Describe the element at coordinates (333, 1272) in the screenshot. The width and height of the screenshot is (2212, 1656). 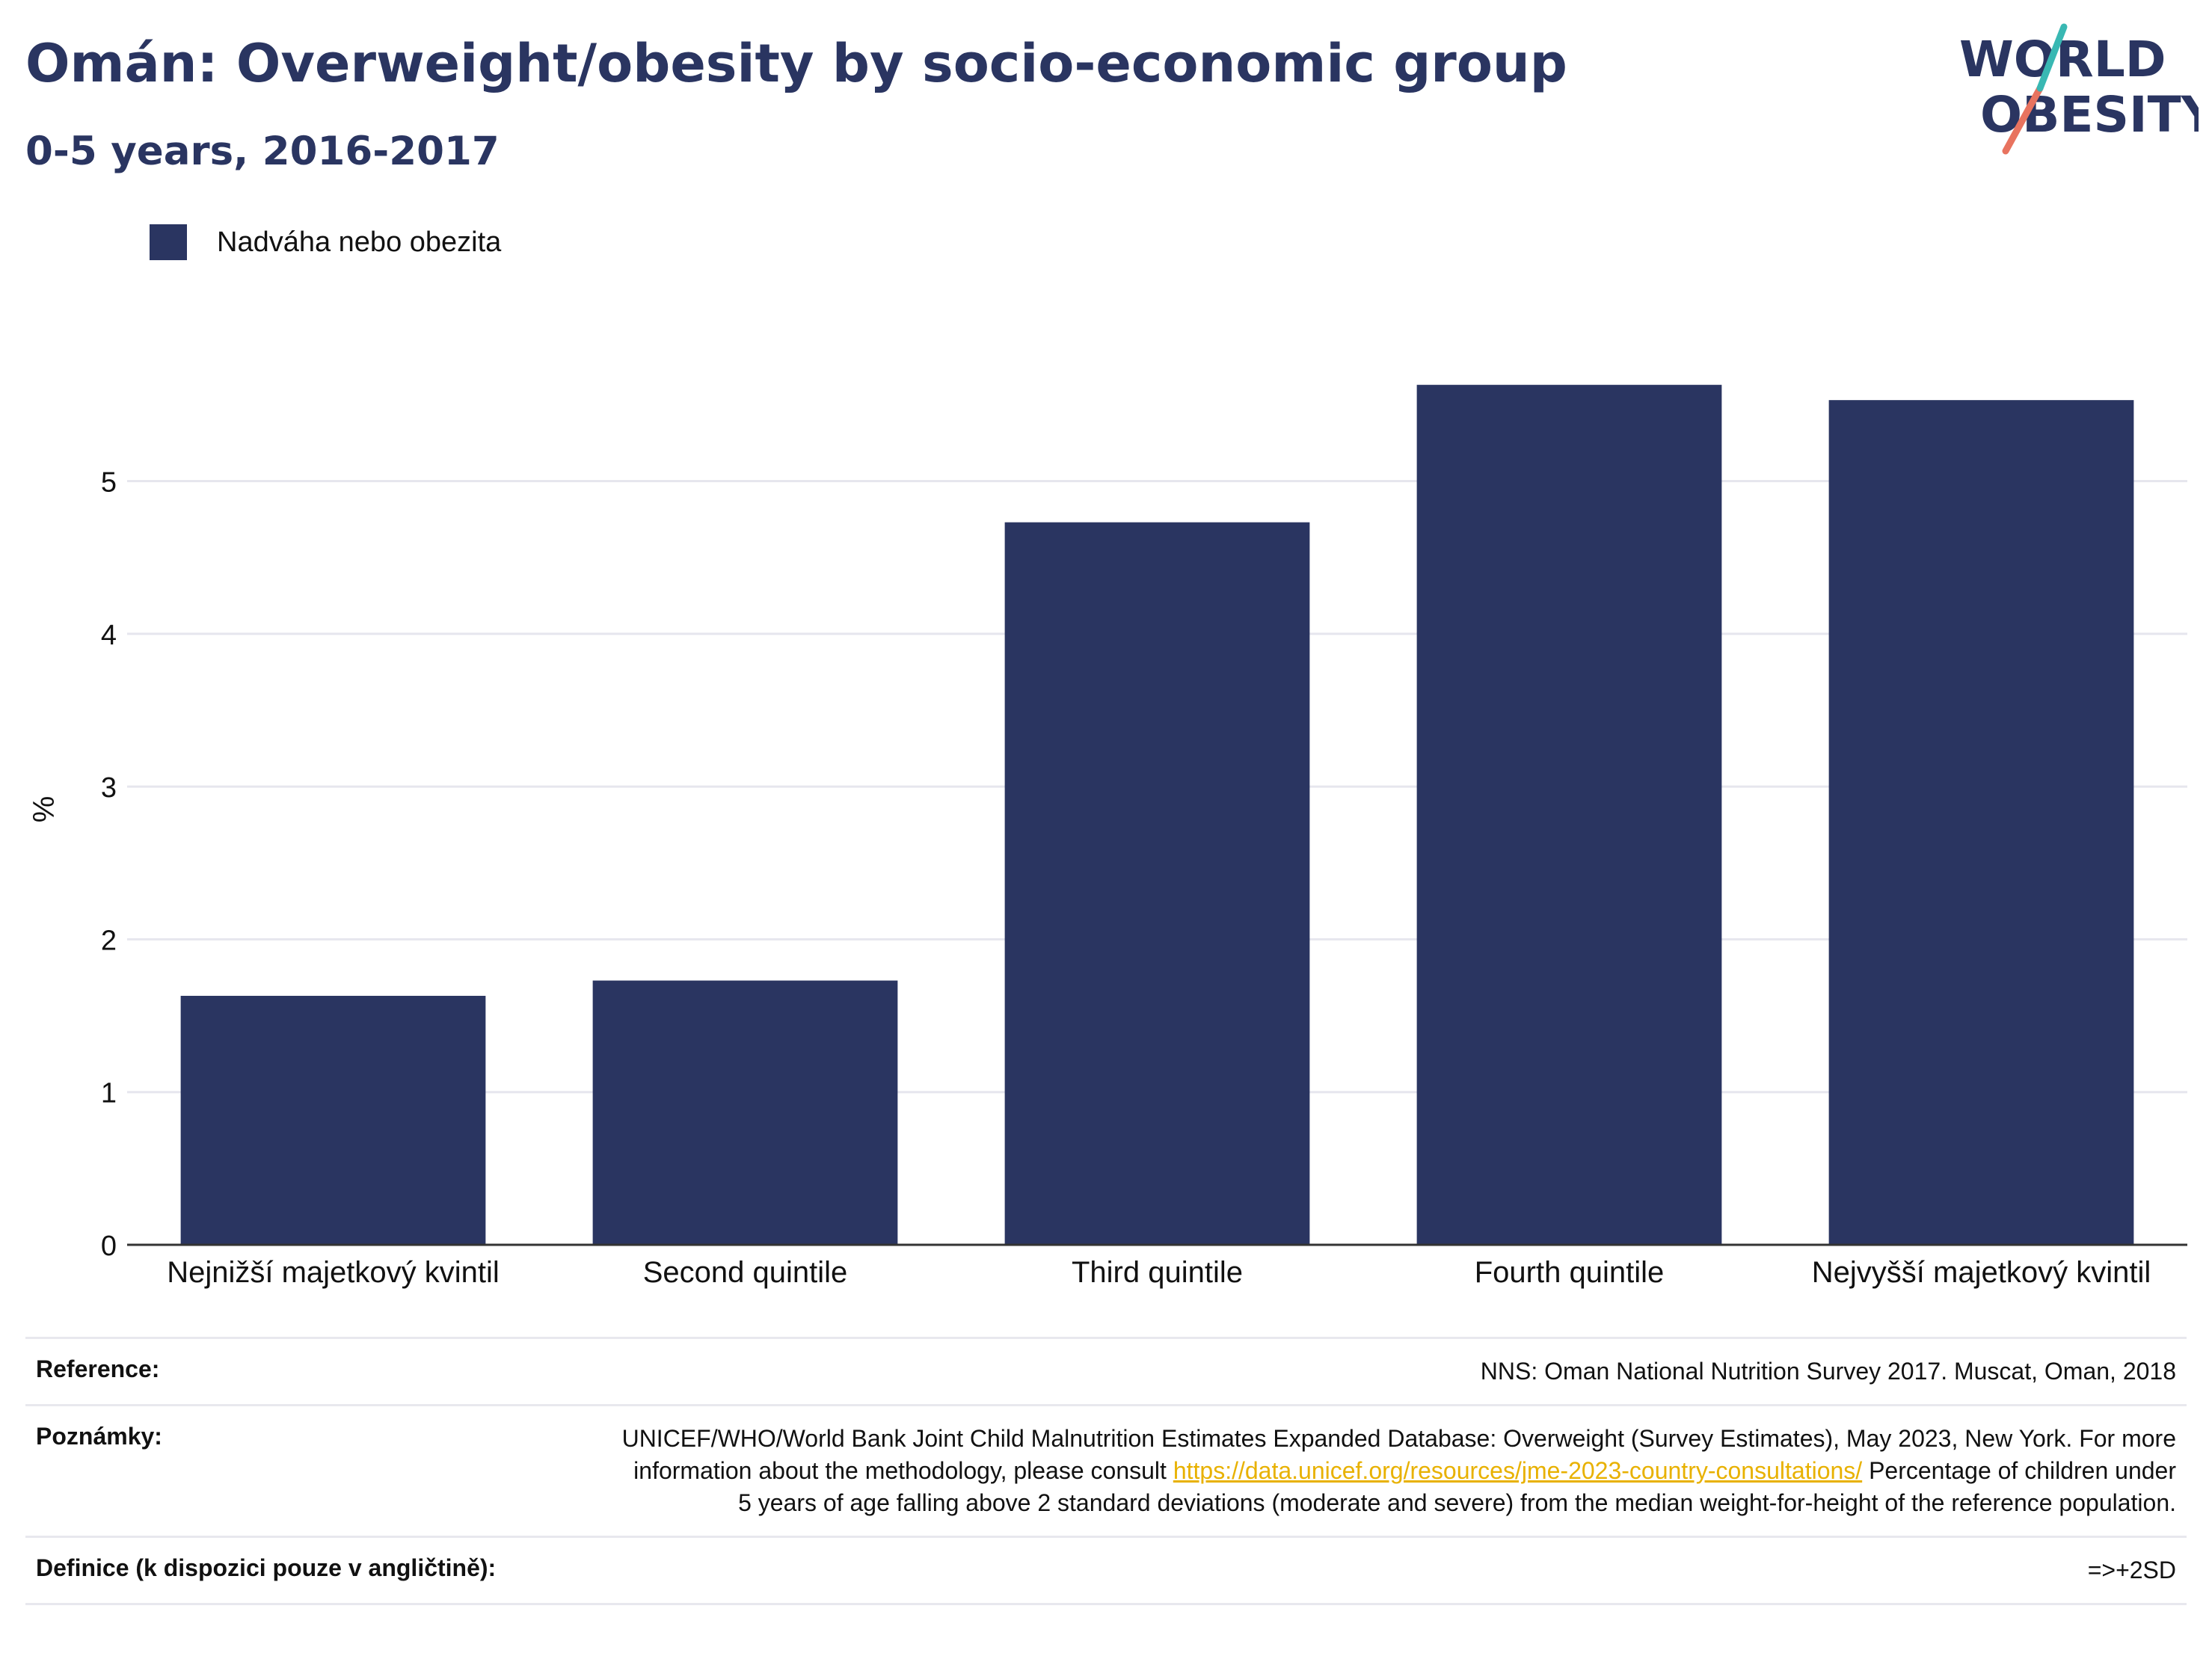
I see `x-tick-label: Nejnižší majetkový kvintil` at that location.